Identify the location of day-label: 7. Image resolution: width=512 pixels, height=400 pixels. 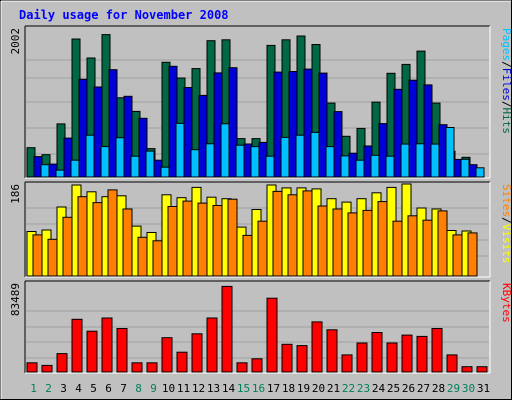
(123, 388).